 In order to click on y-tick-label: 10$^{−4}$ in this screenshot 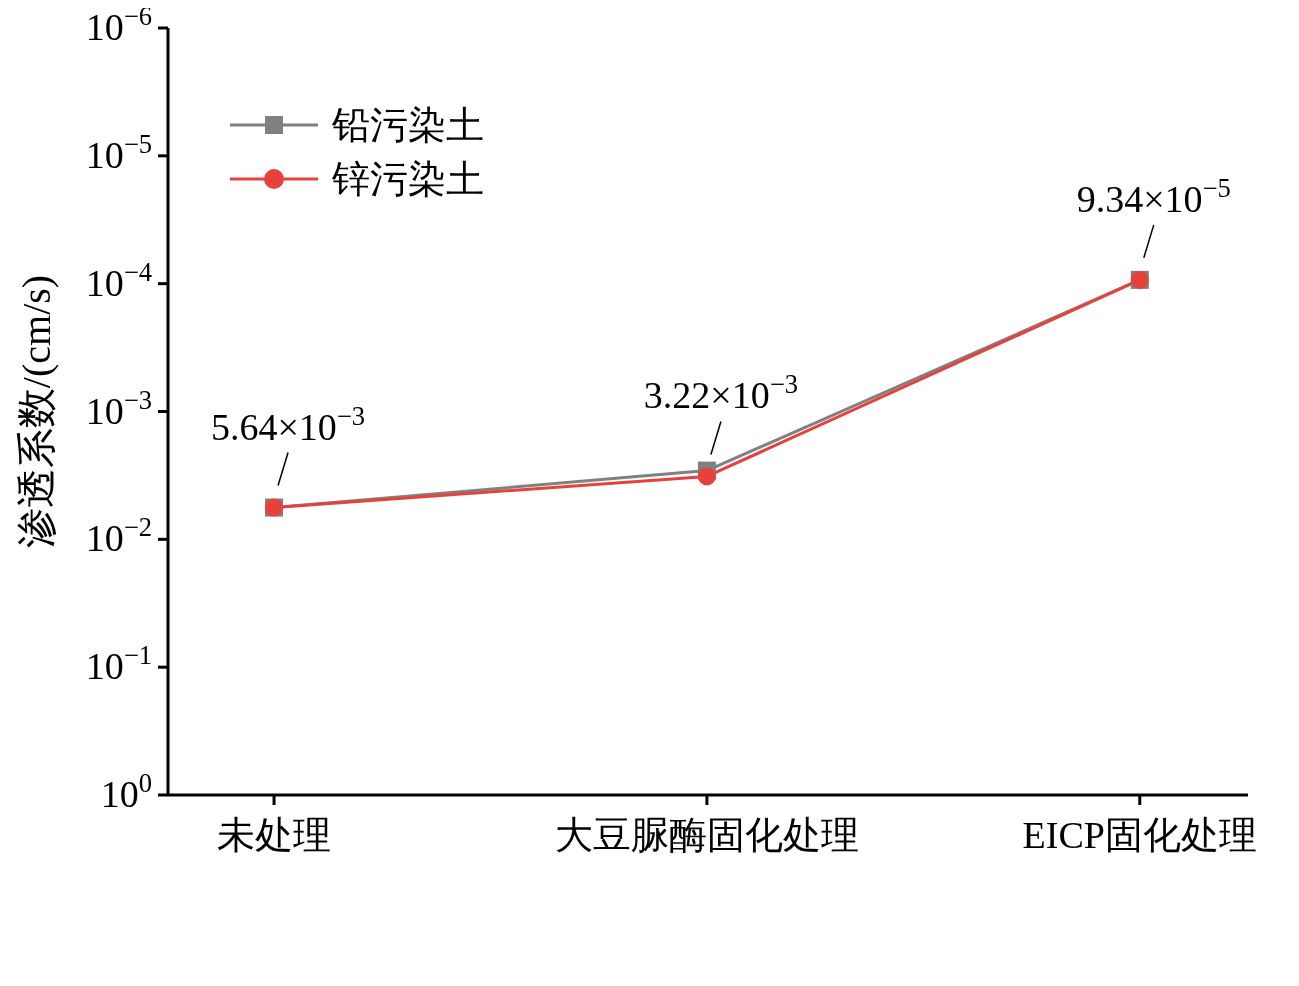, I will do `click(118, 280)`.